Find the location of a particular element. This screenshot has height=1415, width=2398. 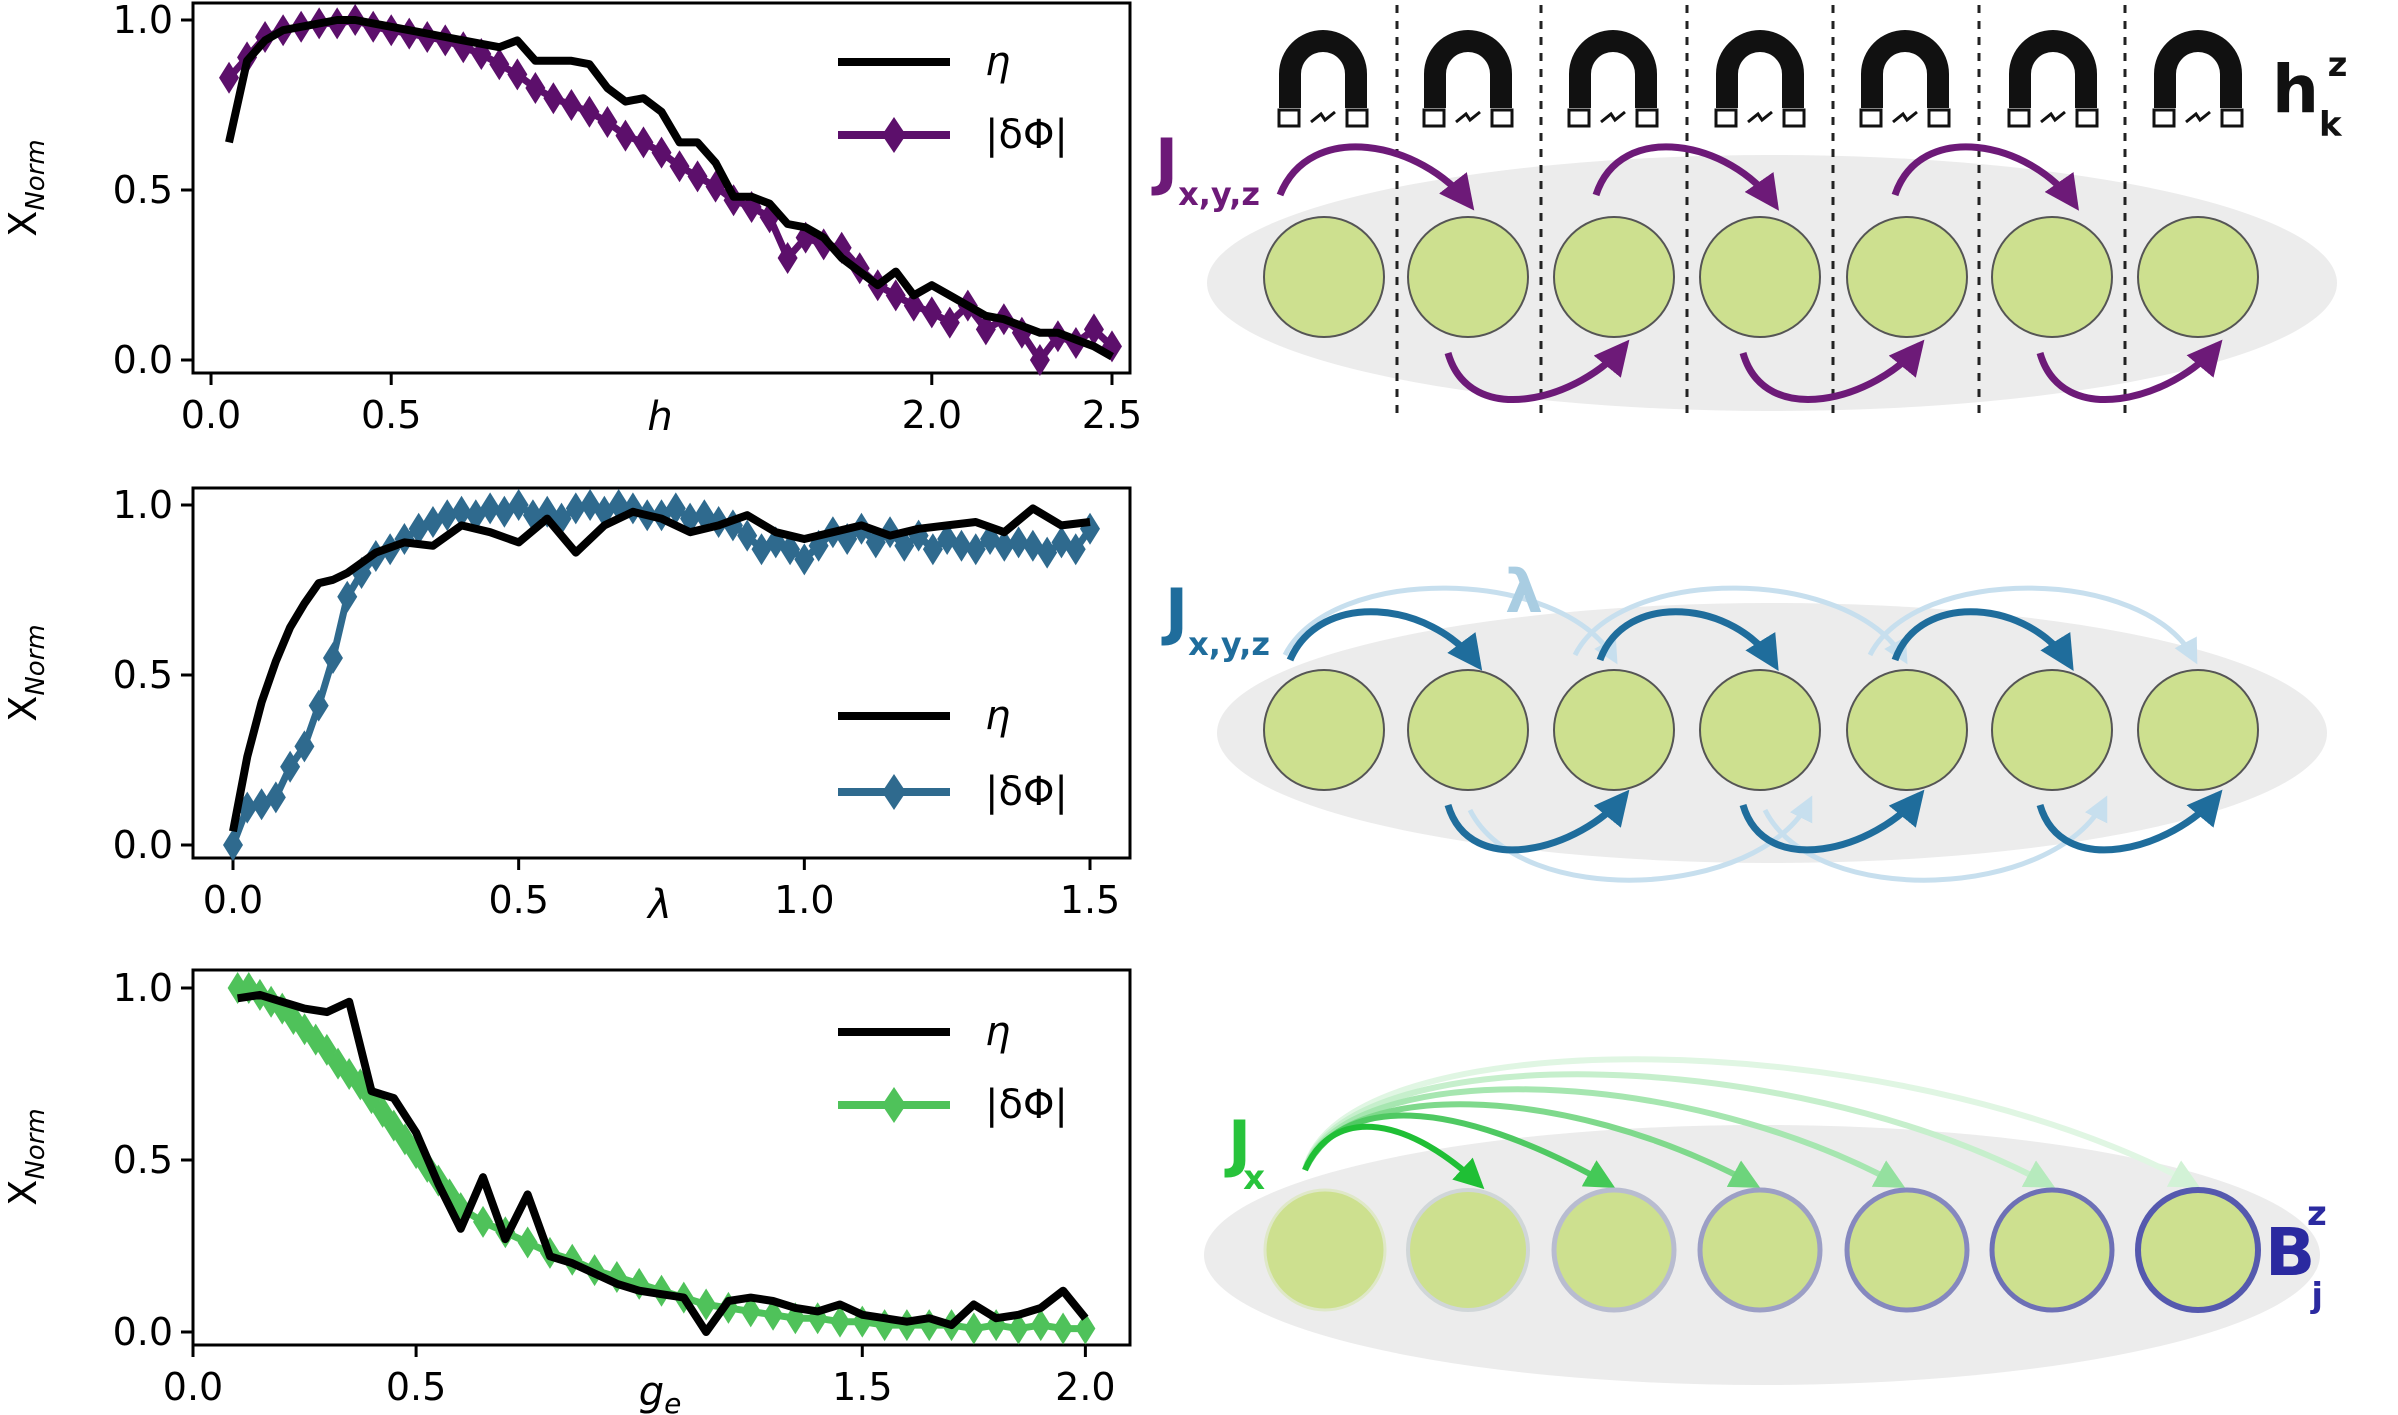

x-tick-label: 2.5 is located at coordinates (1112, 415).